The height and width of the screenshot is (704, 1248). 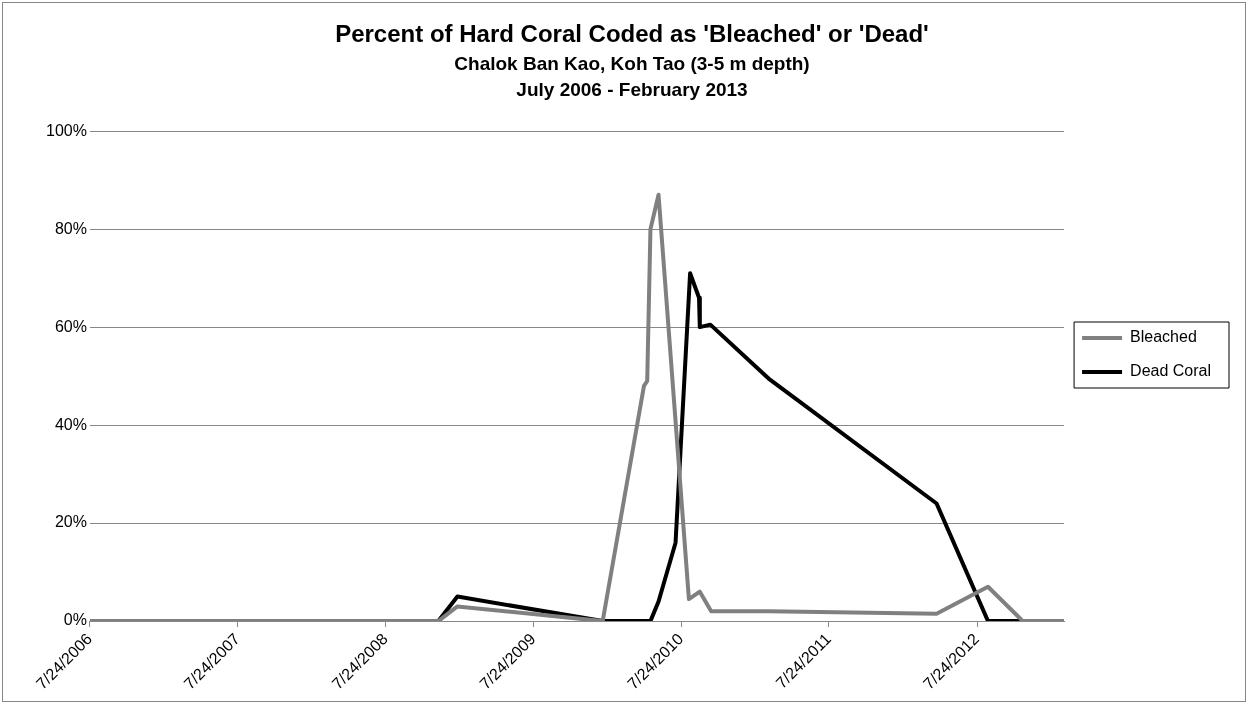 I want to click on chart-subtitle: Chalok Ban Kao, Koh Tao (3-5 m depth) July 2006 - February 2013, so click(x=632, y=76).